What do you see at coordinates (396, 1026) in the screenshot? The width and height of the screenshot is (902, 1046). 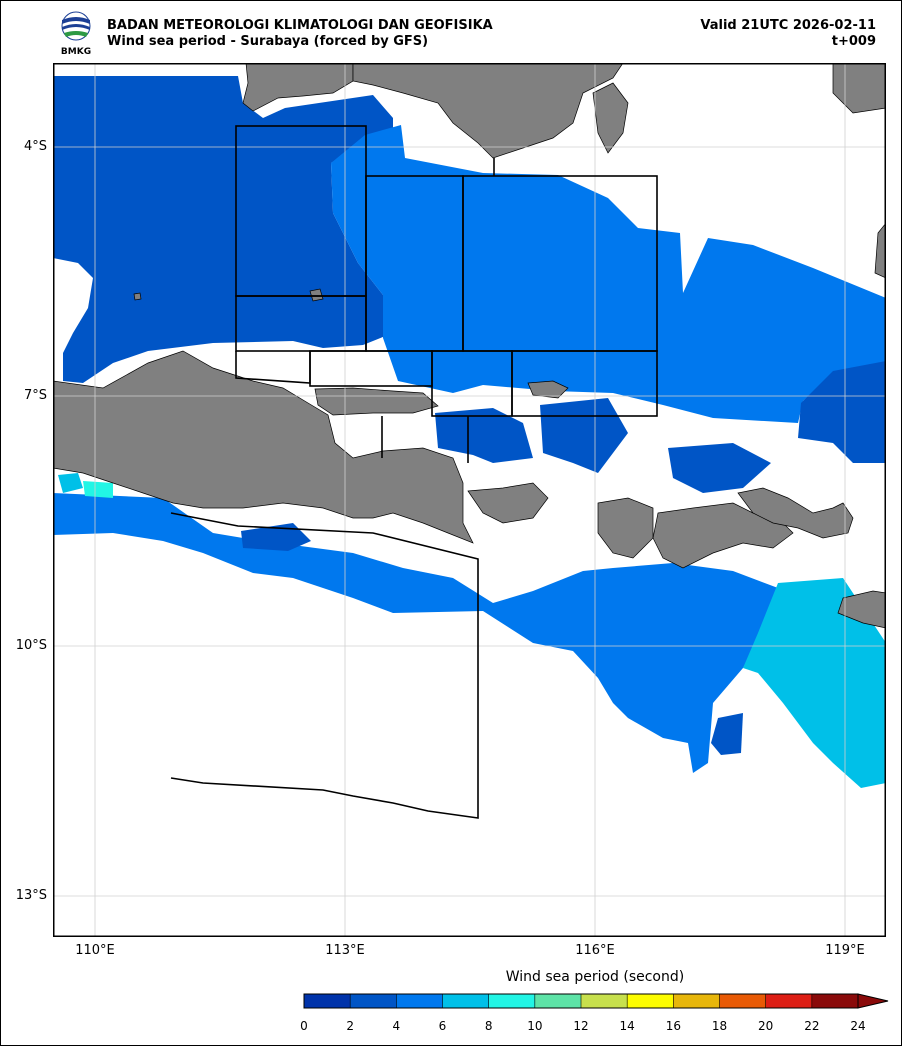 I see `colorbar-tick-label: 4` at bounding box center [396, 1026].